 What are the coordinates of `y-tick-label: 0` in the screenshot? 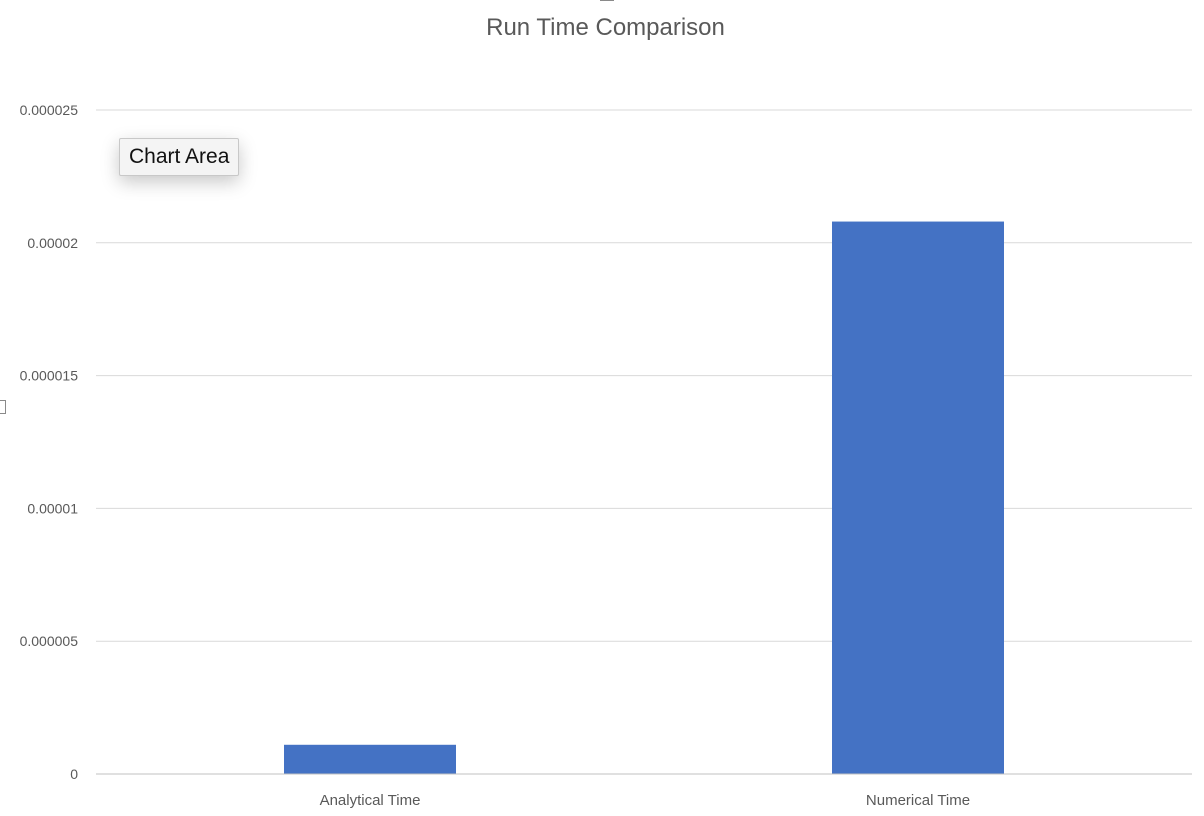 It's located at (74, 774).